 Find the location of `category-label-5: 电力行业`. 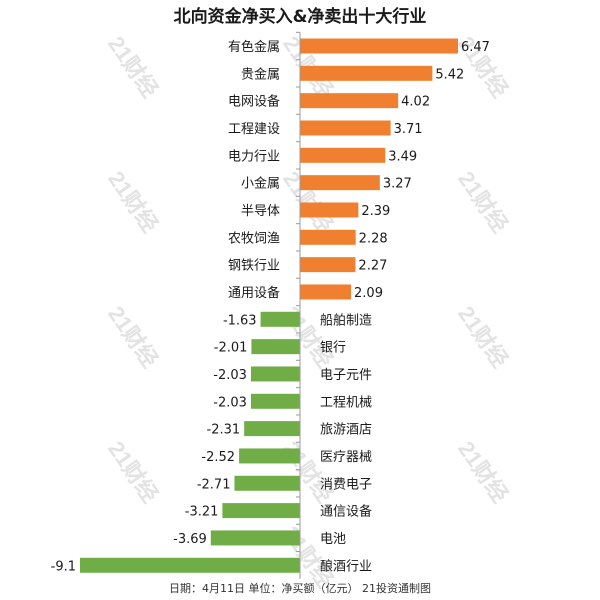

category-label-5: 电力行业 is located at coordinates (254, 156).